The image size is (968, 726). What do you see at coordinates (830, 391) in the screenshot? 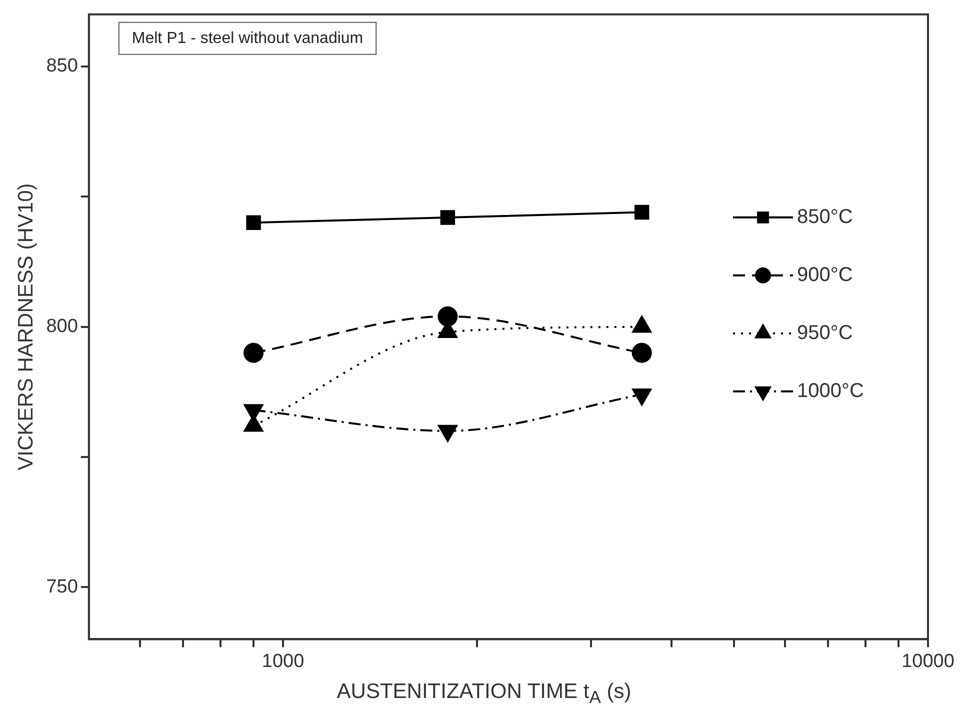
I see `legend-label: 1000°C` at bounding box center [830, 391].